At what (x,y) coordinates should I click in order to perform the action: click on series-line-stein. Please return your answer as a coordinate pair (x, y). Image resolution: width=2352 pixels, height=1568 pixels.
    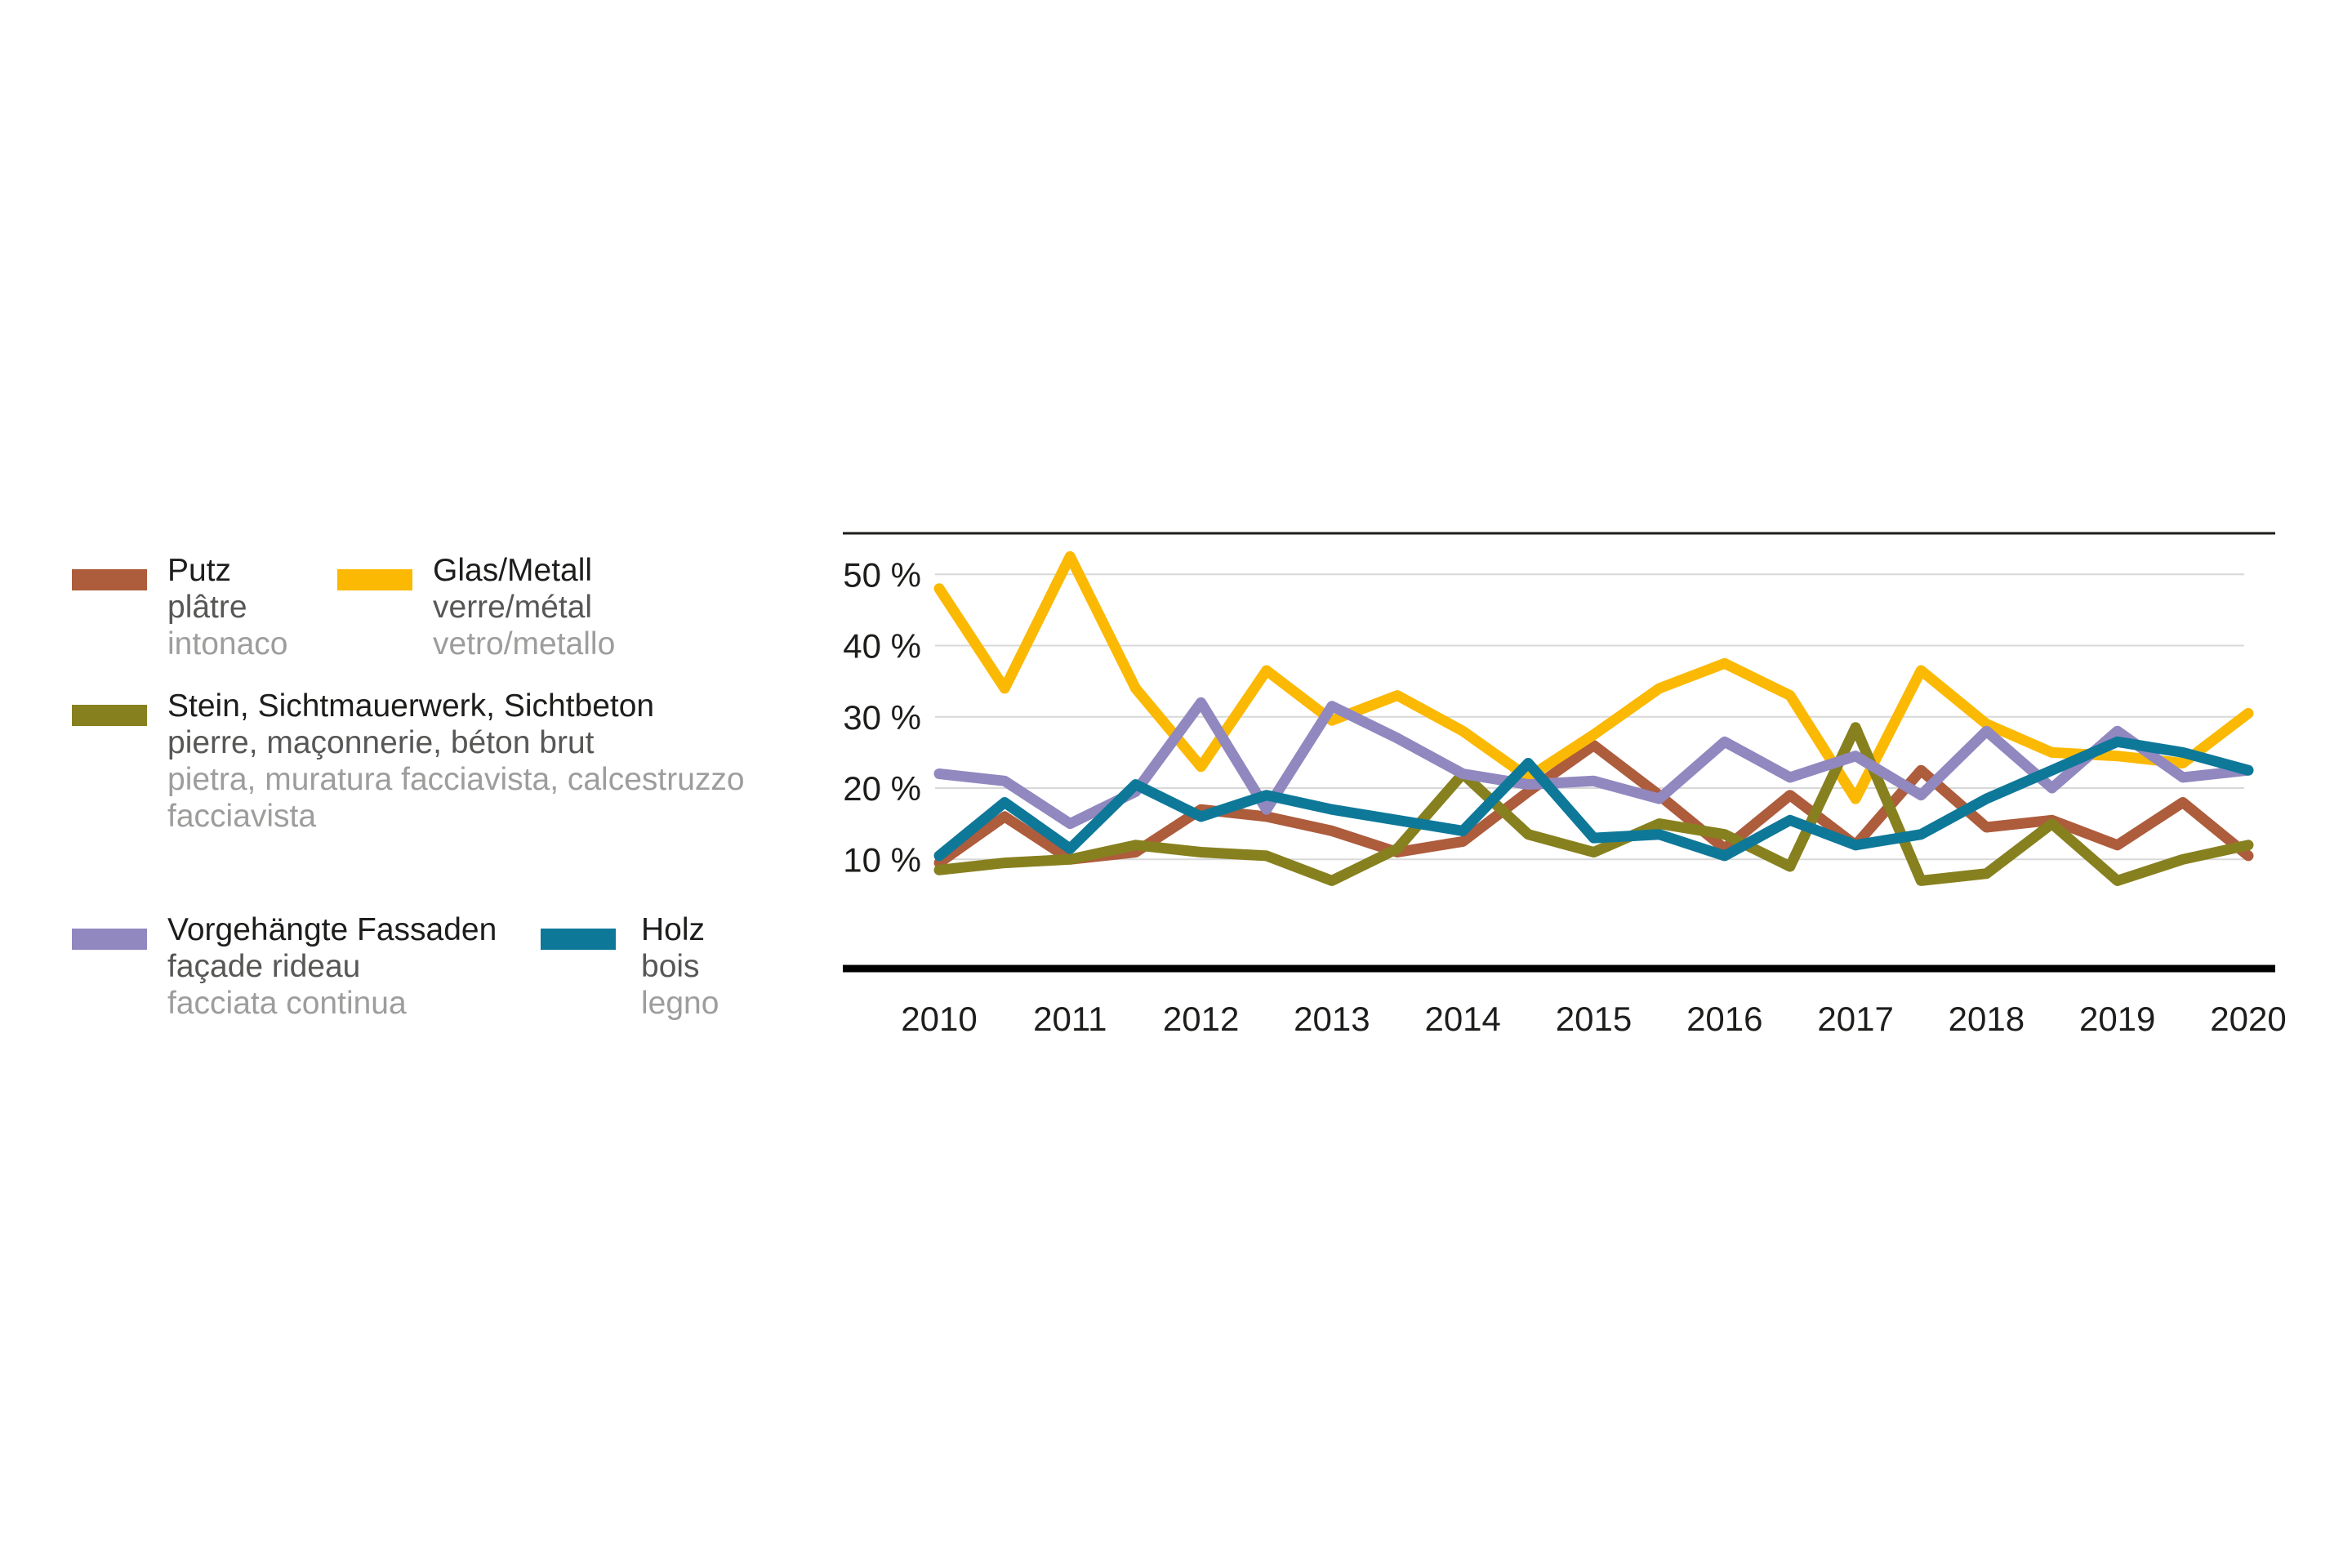
    Looking at the image, I should click on (1593, 804).